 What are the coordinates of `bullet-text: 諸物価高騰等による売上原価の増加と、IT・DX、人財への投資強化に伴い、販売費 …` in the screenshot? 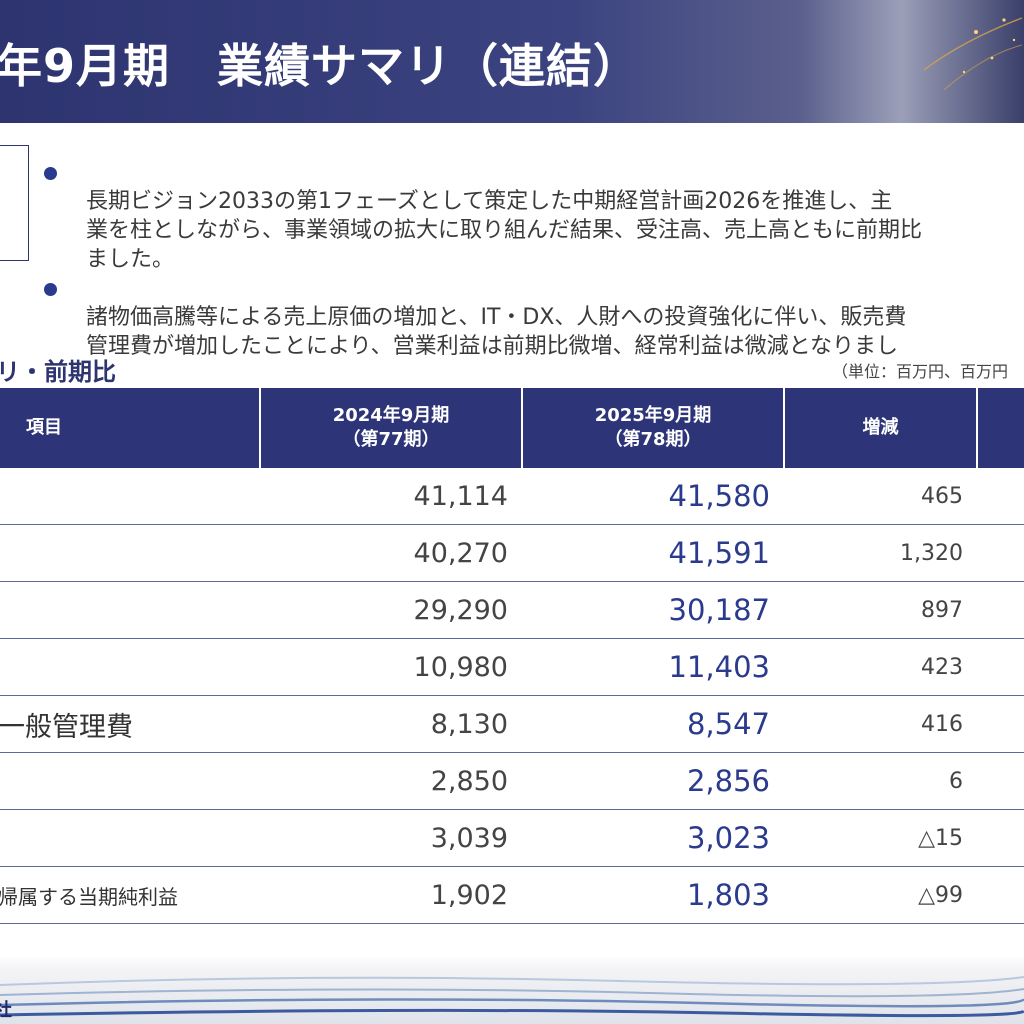 It's located at (496, 332).